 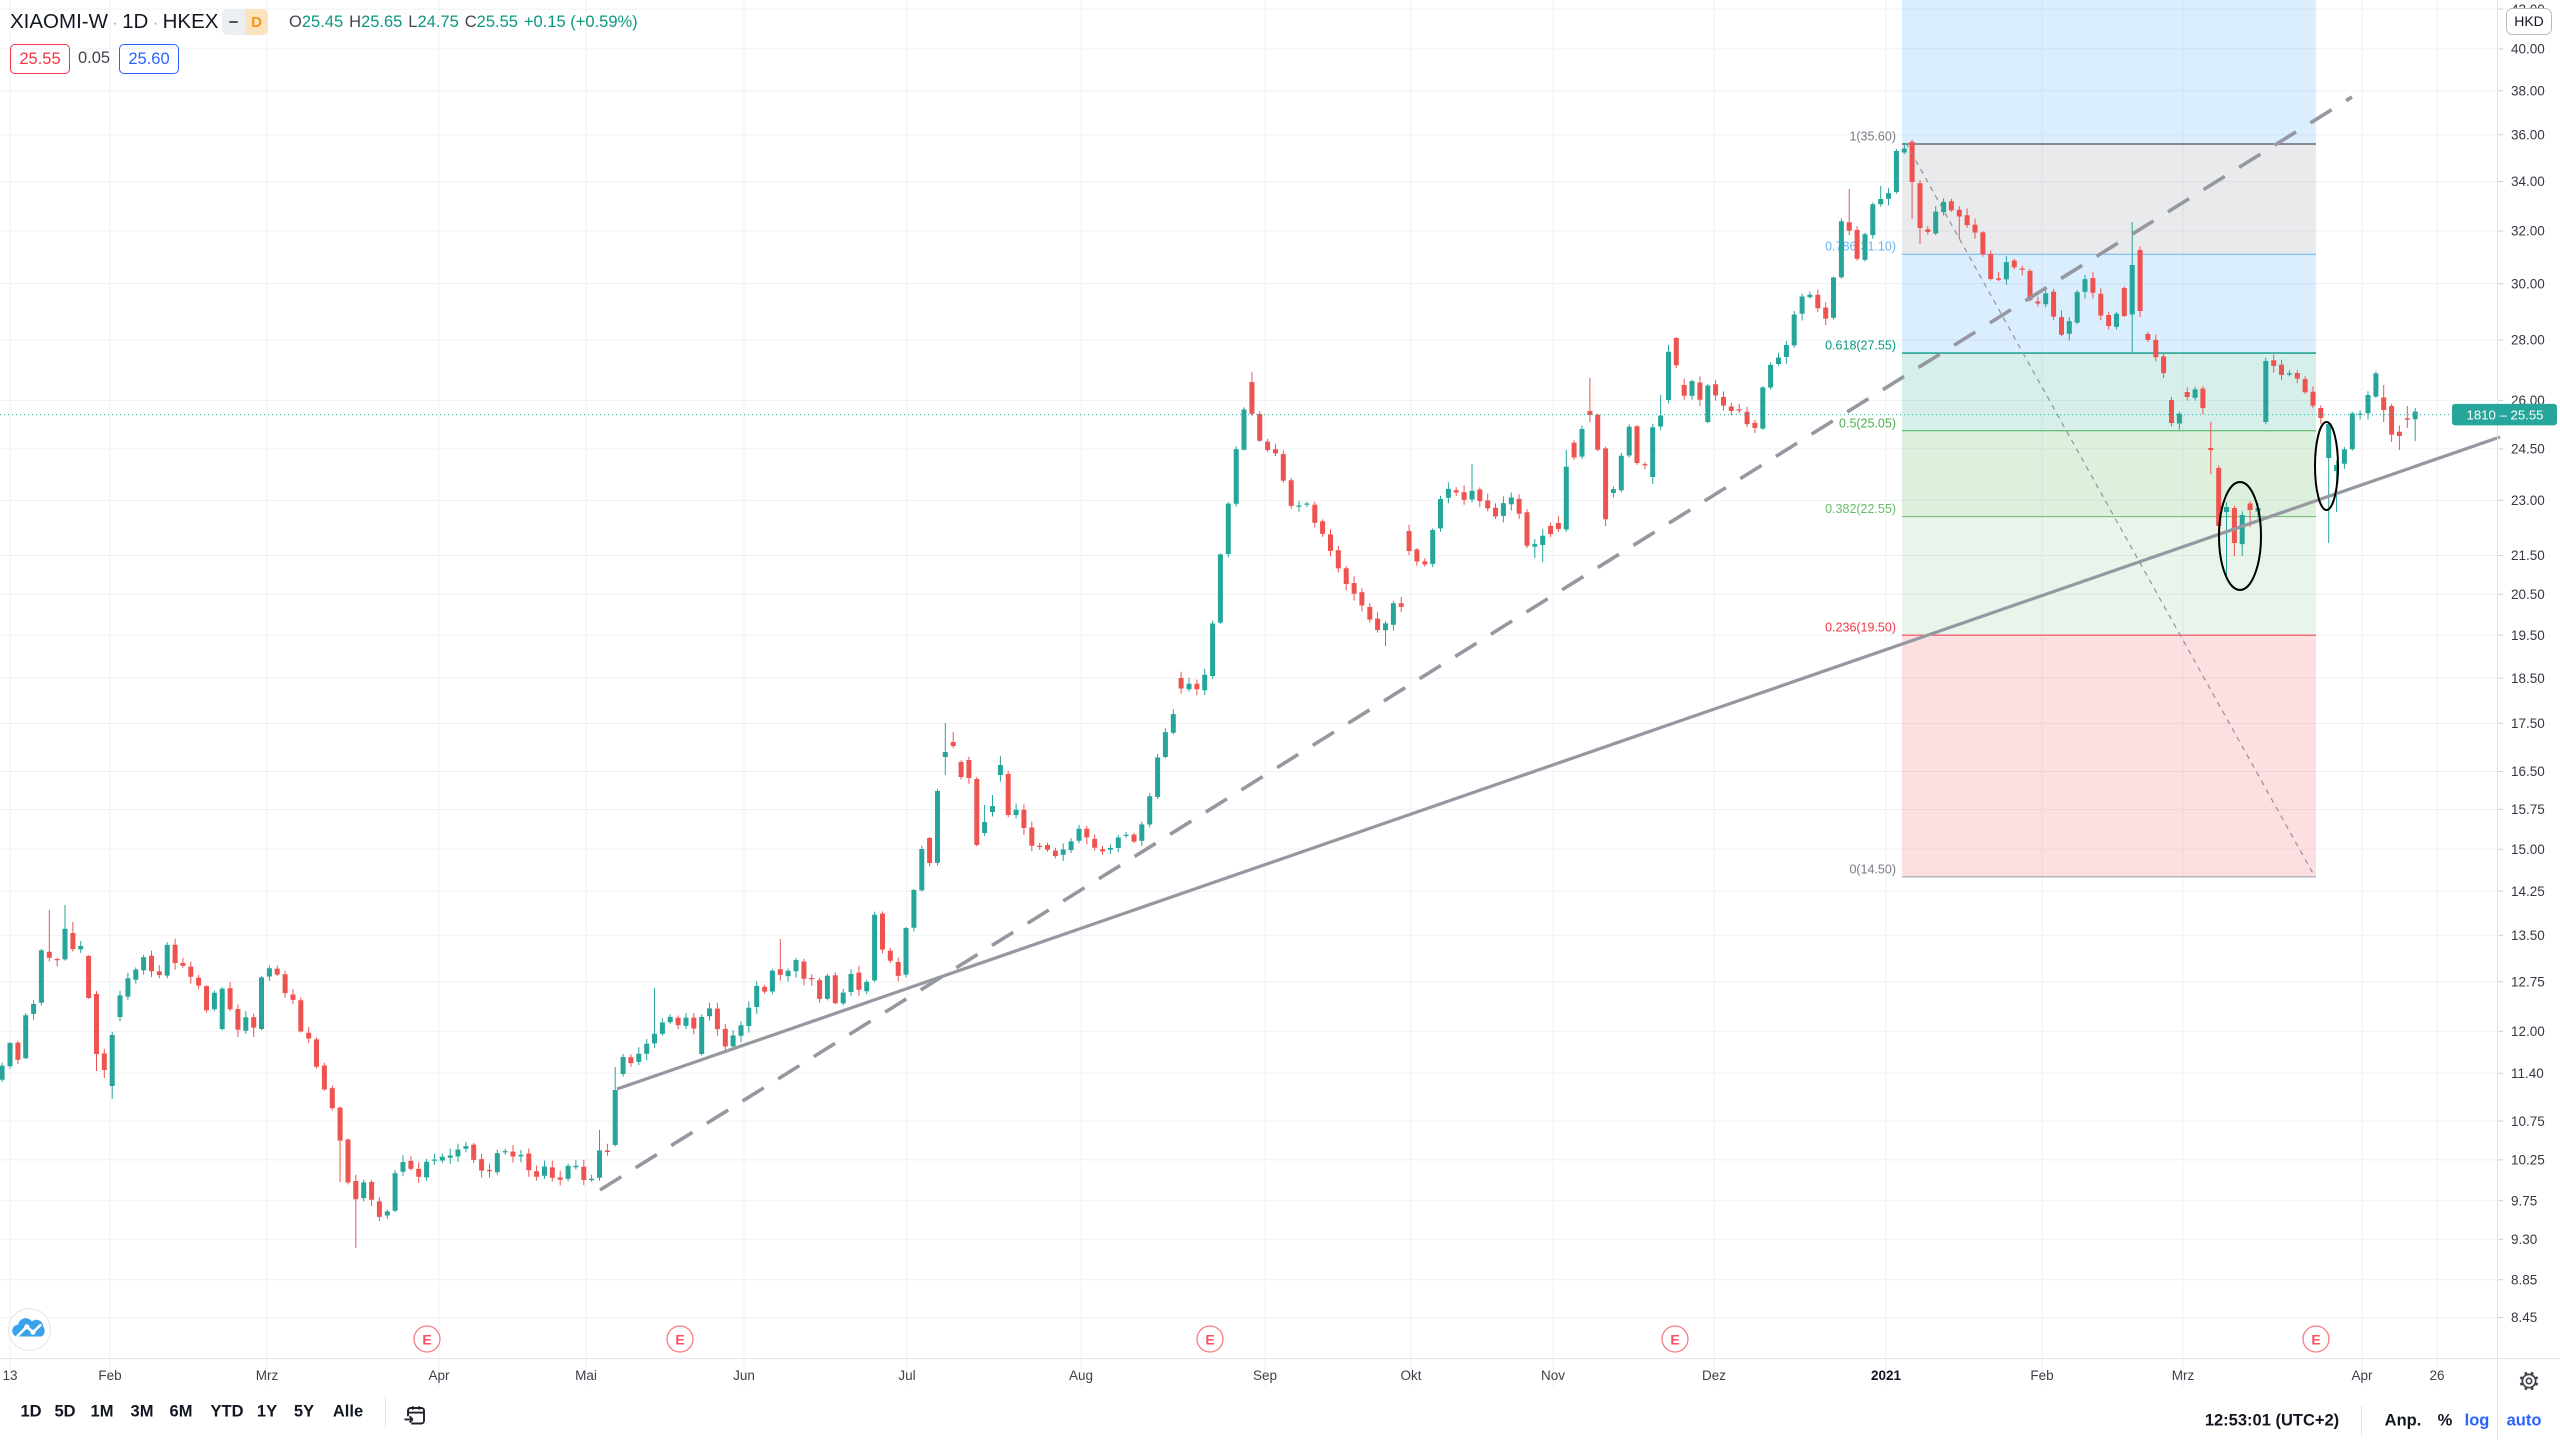 I want to click on svg-text: 10.25, so click(x=2528, y=1160).